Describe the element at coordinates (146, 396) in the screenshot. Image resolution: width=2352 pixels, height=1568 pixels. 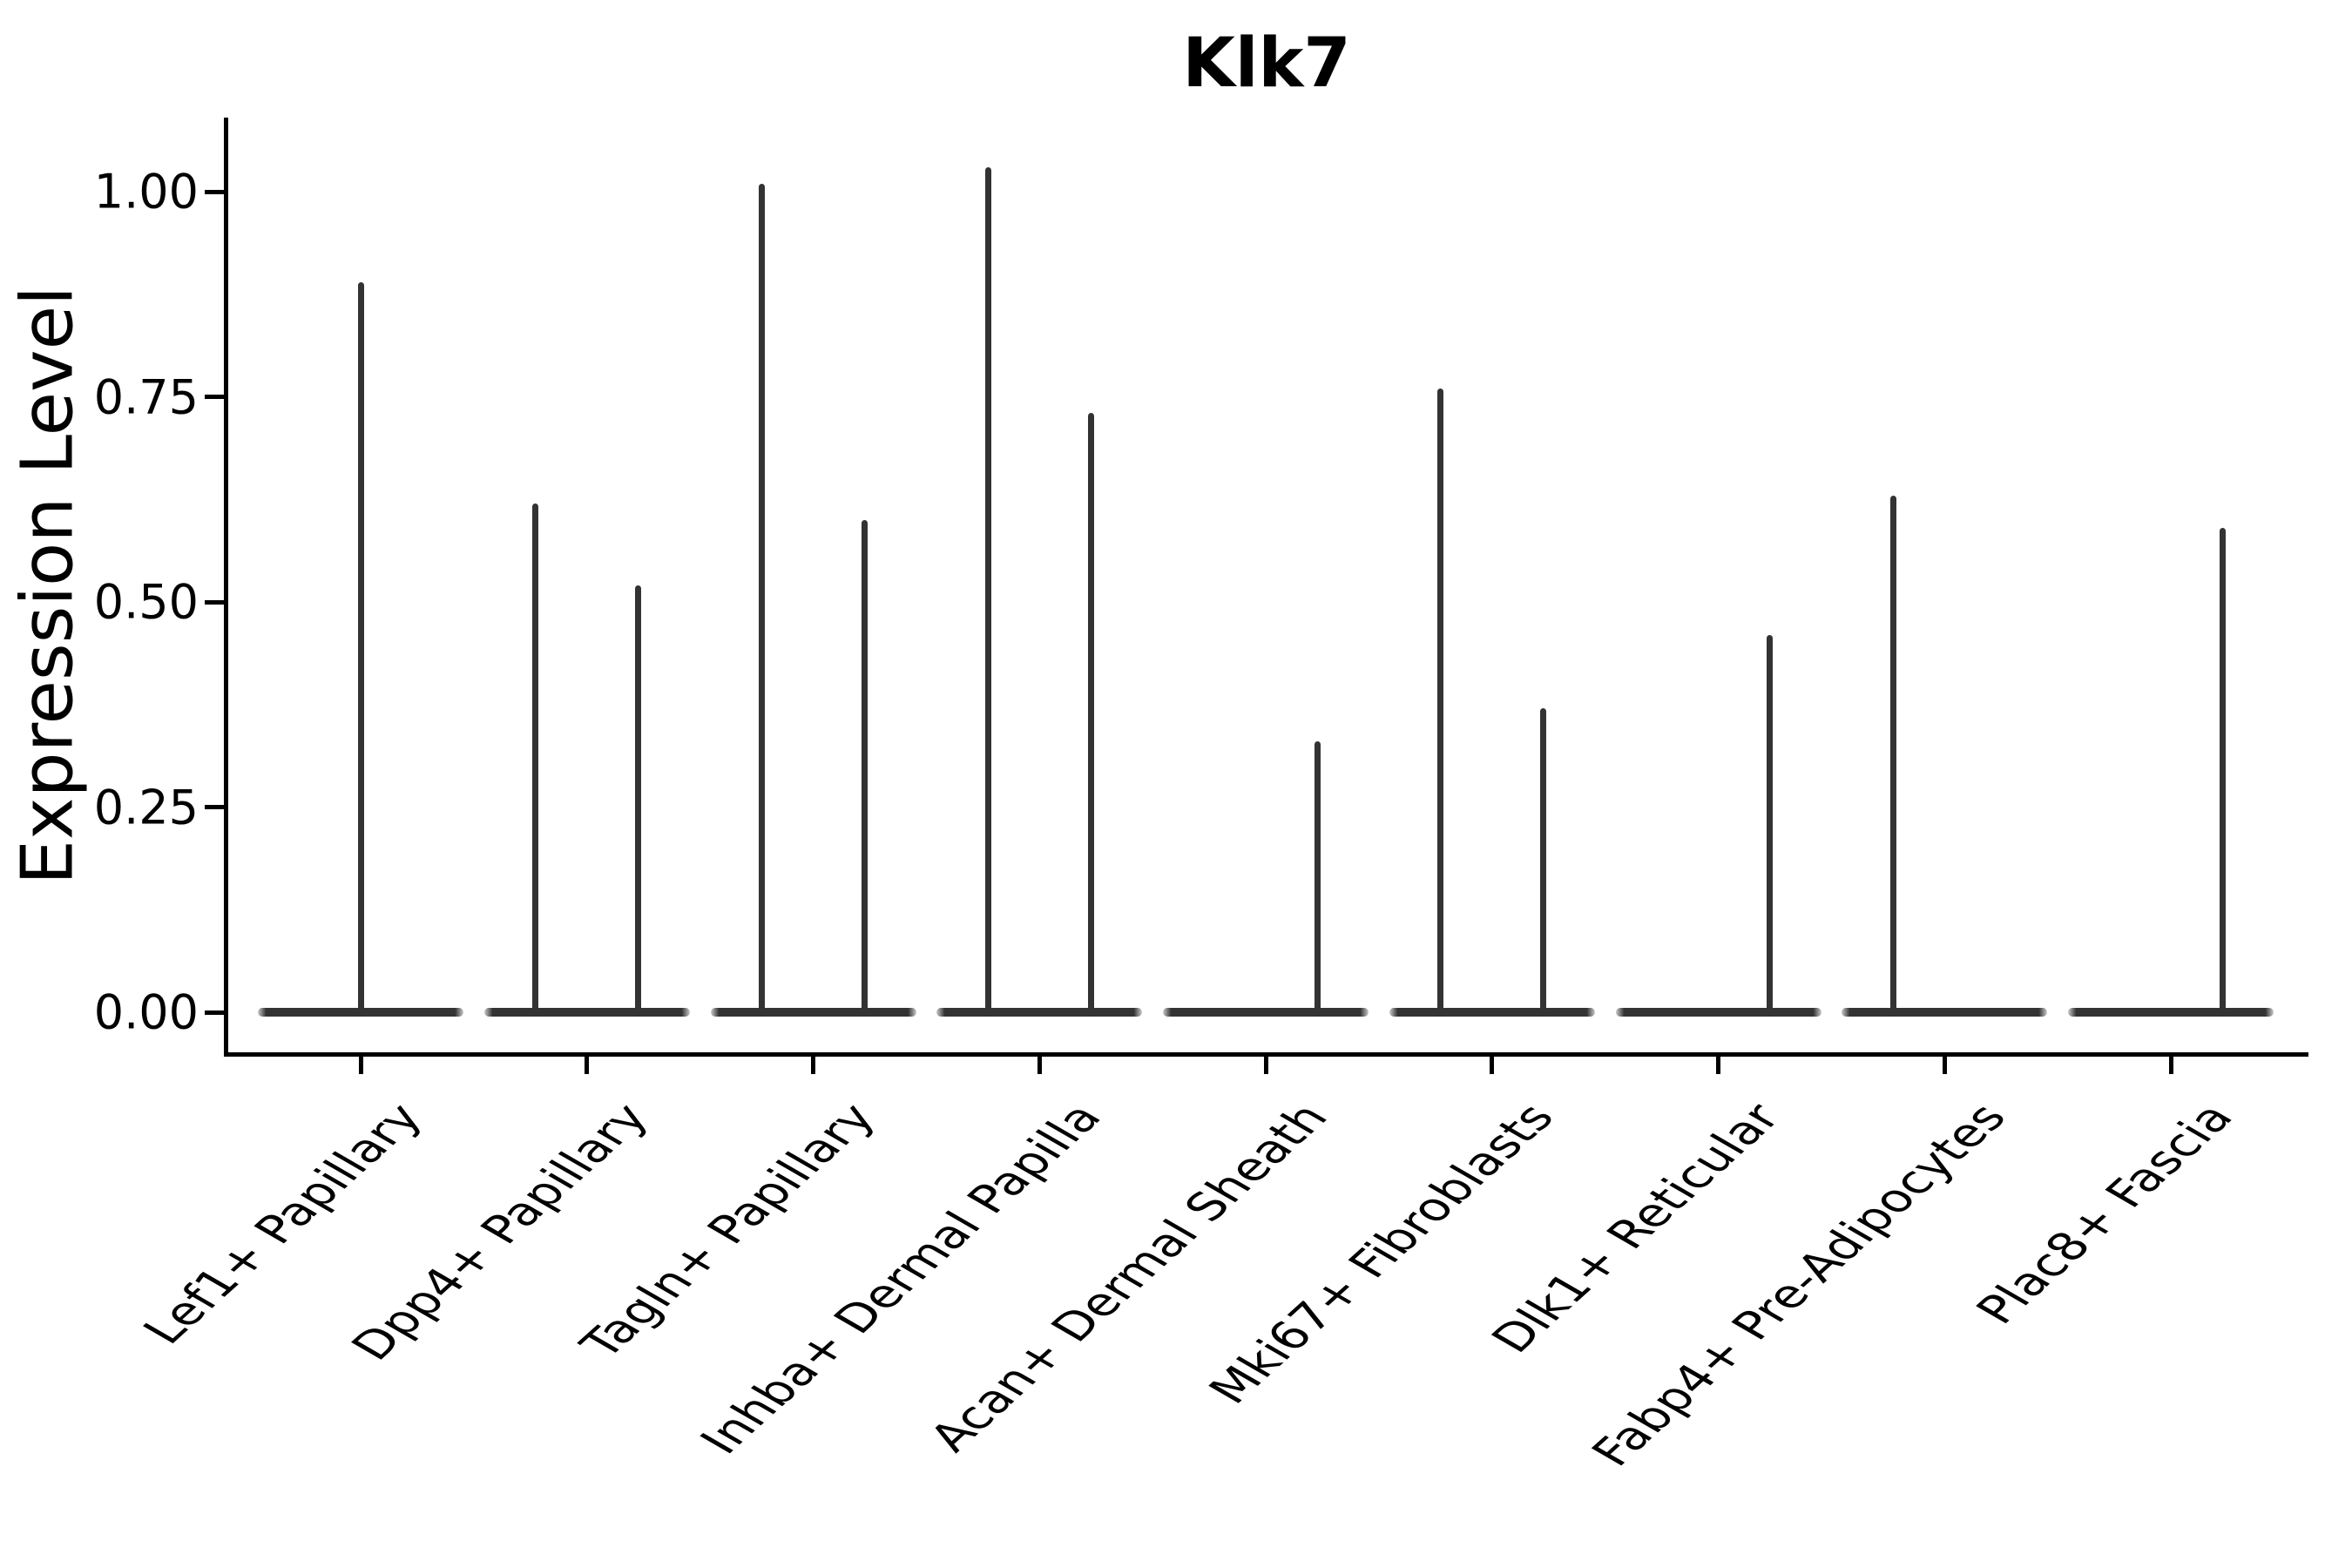
I see `y-tick-label: 0.75` at that location.